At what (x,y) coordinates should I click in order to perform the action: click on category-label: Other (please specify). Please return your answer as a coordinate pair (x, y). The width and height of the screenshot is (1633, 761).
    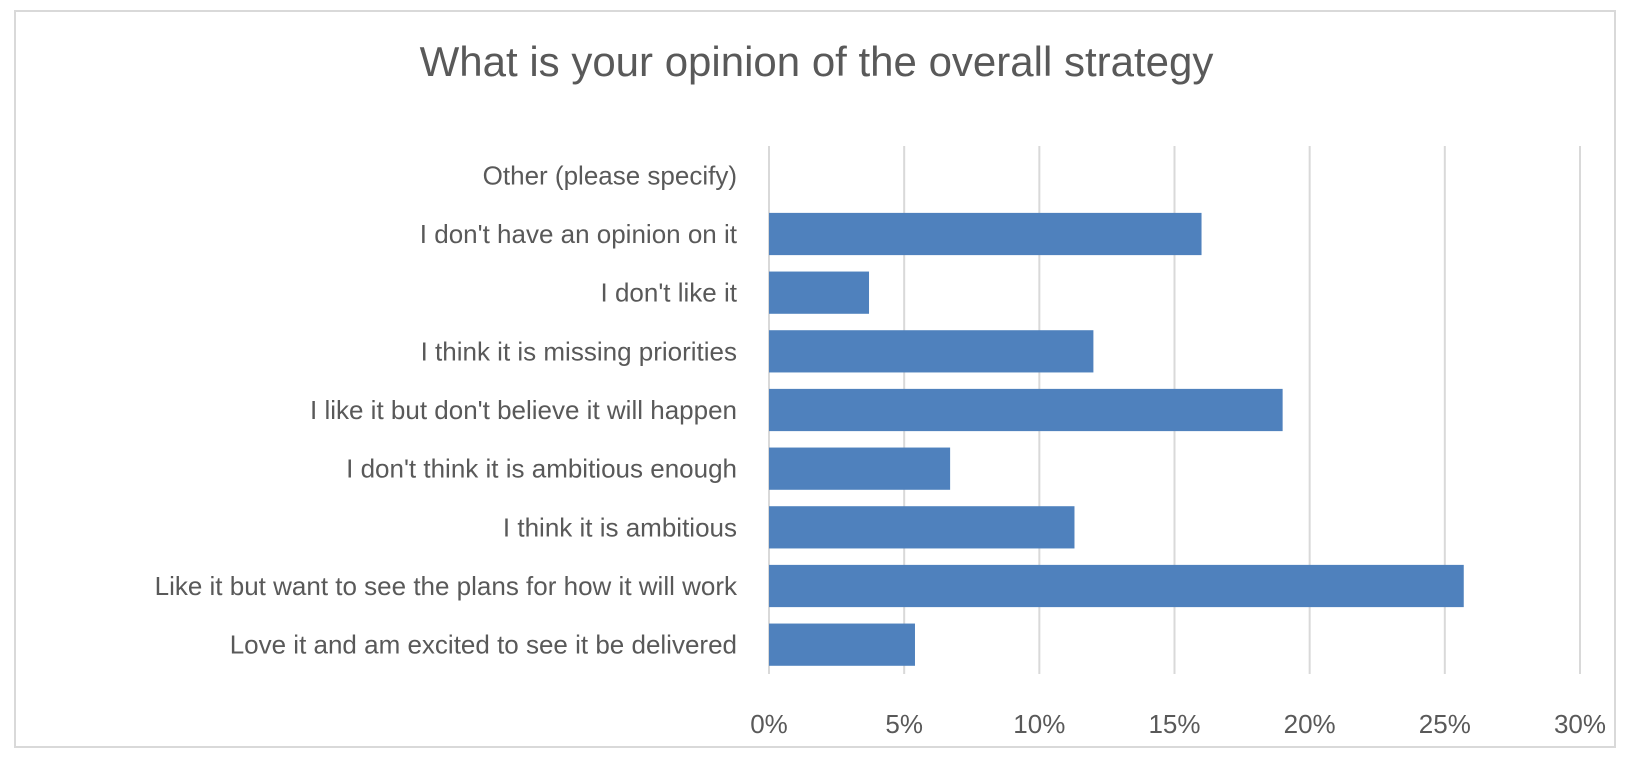
    Looking at the image, I should click on (610, 175).